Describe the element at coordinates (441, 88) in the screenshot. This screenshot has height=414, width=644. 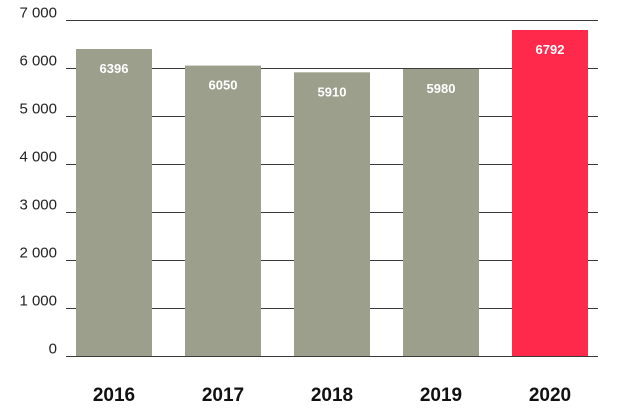
I see `data-label: 5980` at that location.